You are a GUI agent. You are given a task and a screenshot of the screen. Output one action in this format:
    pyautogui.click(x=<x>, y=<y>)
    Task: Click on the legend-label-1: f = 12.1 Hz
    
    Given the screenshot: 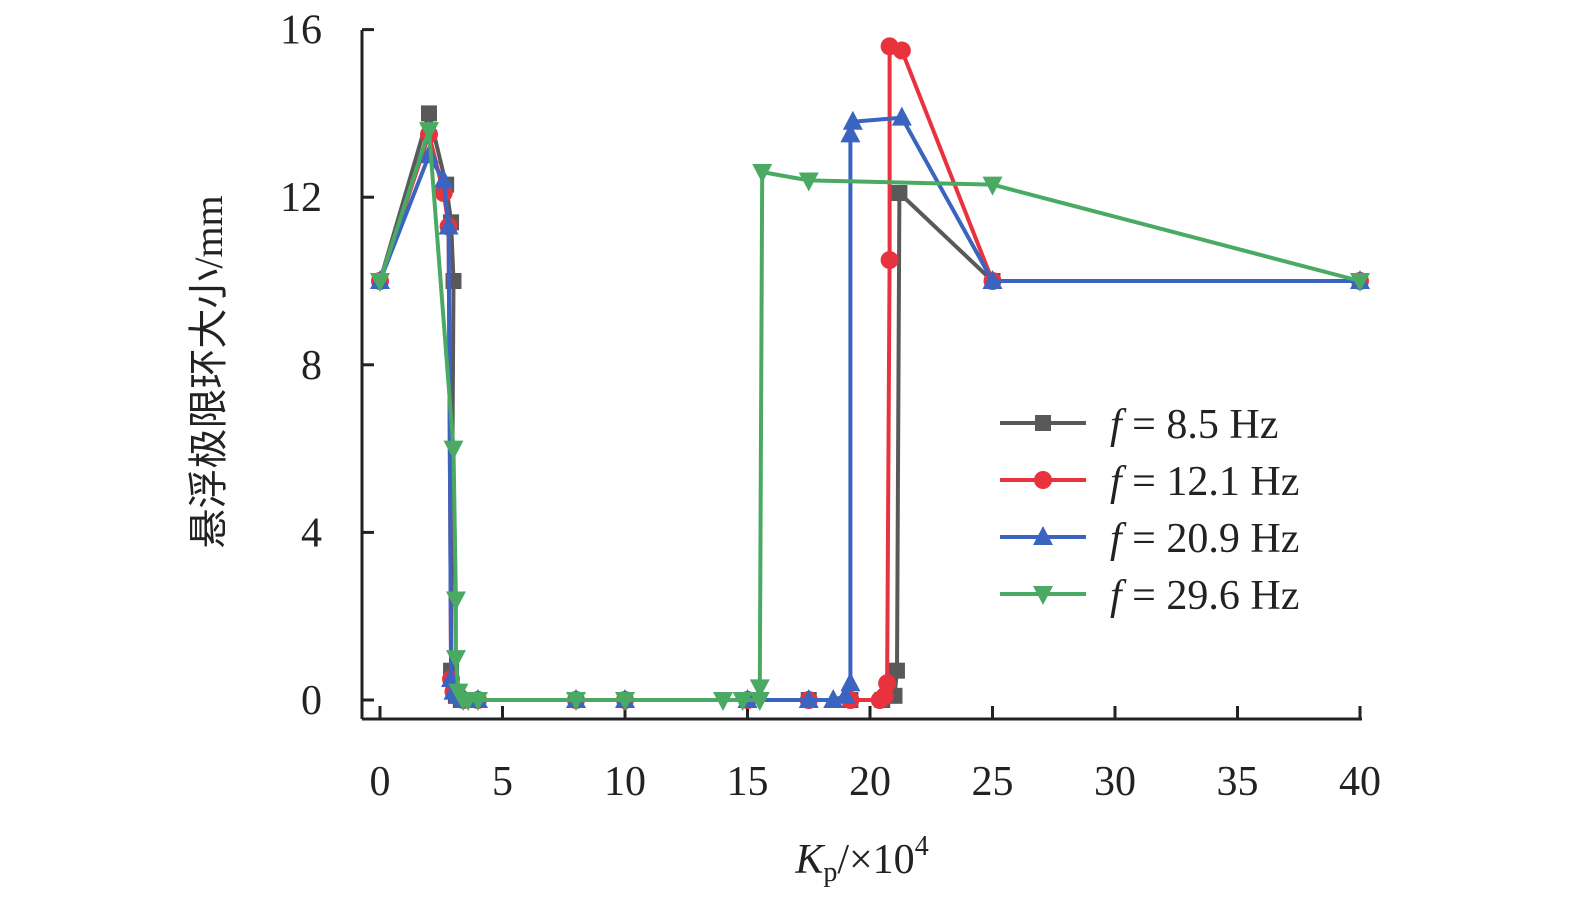 What is the action you would take?
    pyautogui.click(x=1204, y=482)
    